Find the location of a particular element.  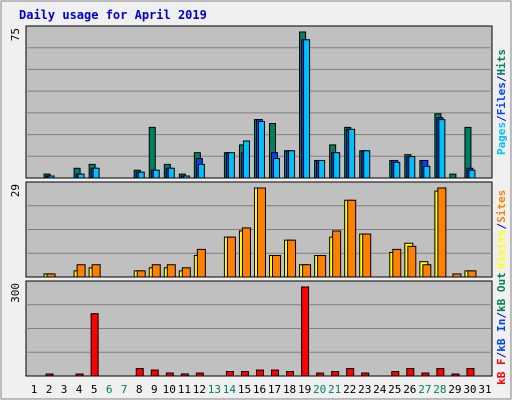

x-tick-label: 1 is located at coordinates (34, 389).